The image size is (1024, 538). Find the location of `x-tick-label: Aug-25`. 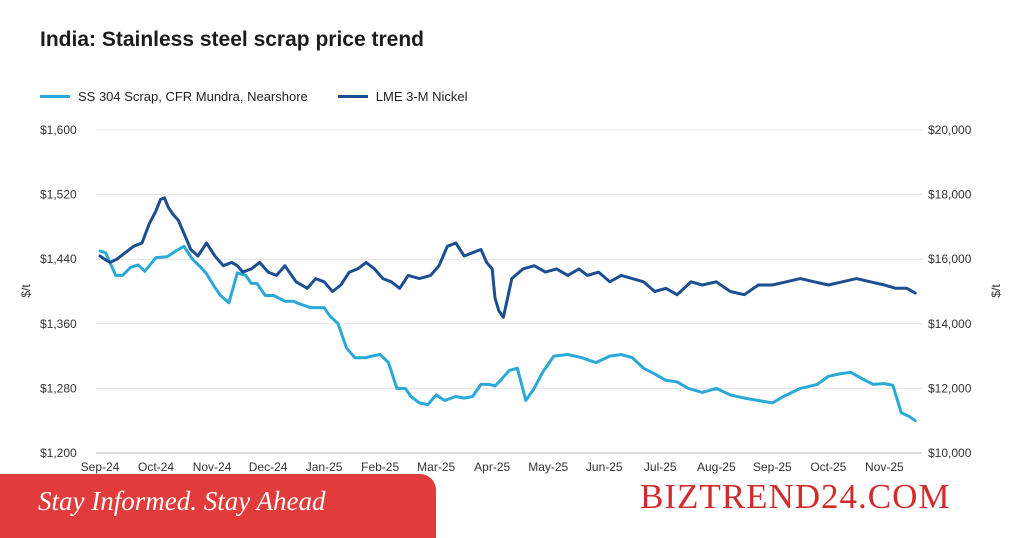

x-tick-label: Aug-25 is located at coordinates (716, 467).